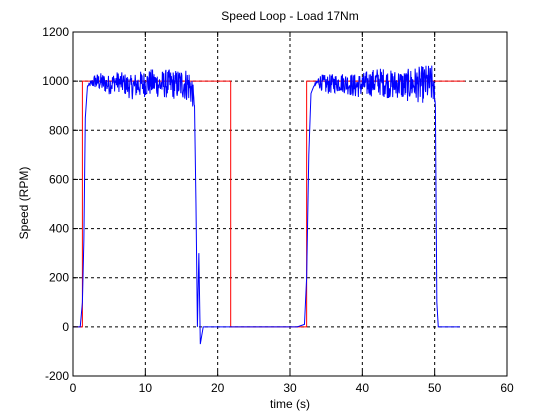  What do you see at coordinates (59, 130) in the screenshot?
I see `y-tick-label: 800` at bounding box center [59, 130].